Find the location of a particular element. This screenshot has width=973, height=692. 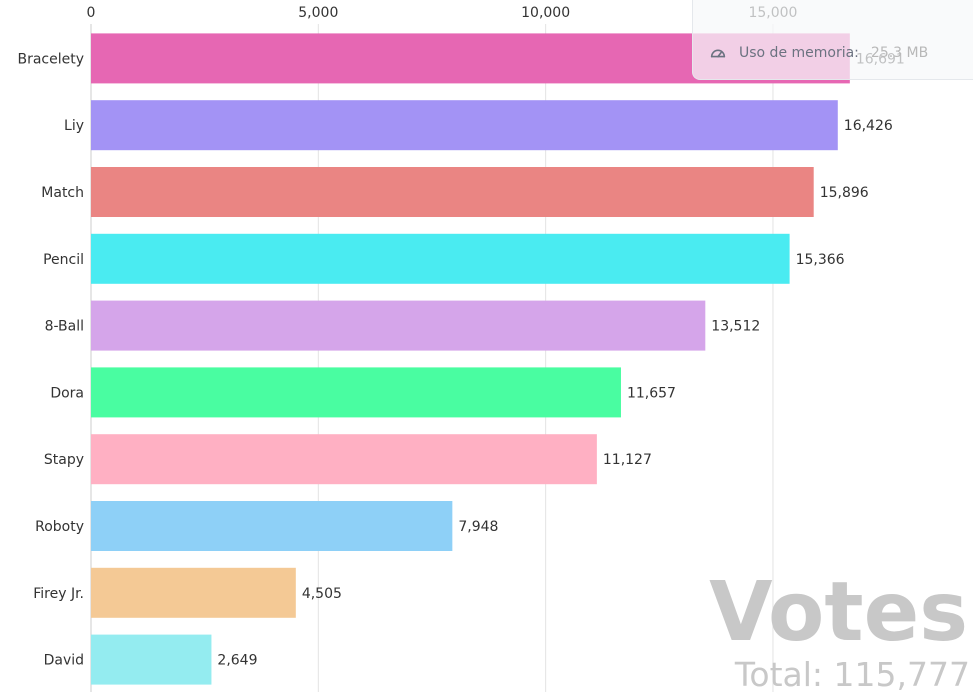

x-tick-label: 5,000 is located at coordinates (318, 13).